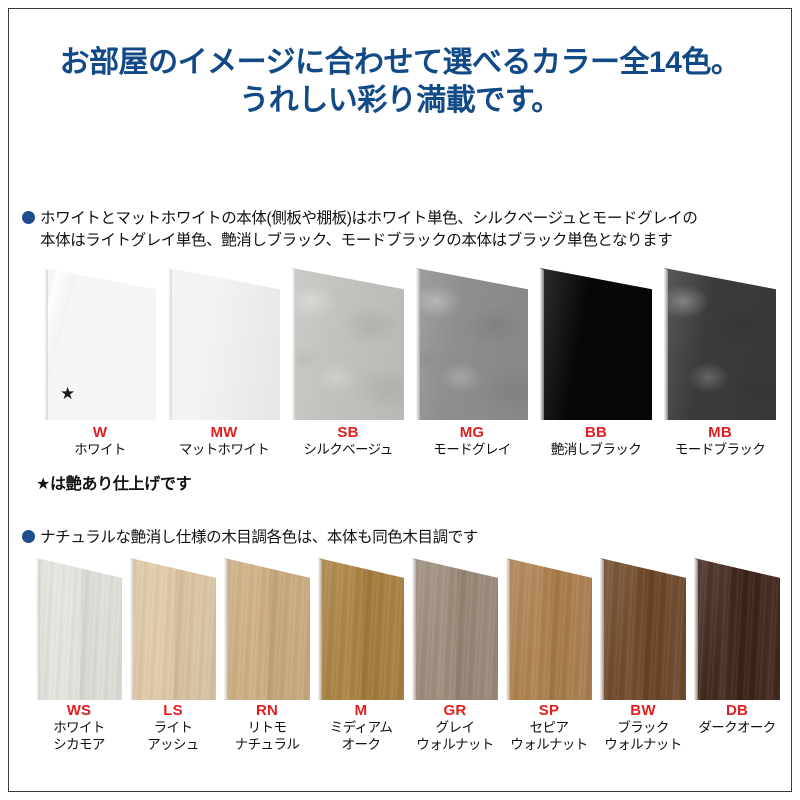 The width and height of the screenshot is (800, 800). I want to click on color-swatch-ls, so click(173, 629).